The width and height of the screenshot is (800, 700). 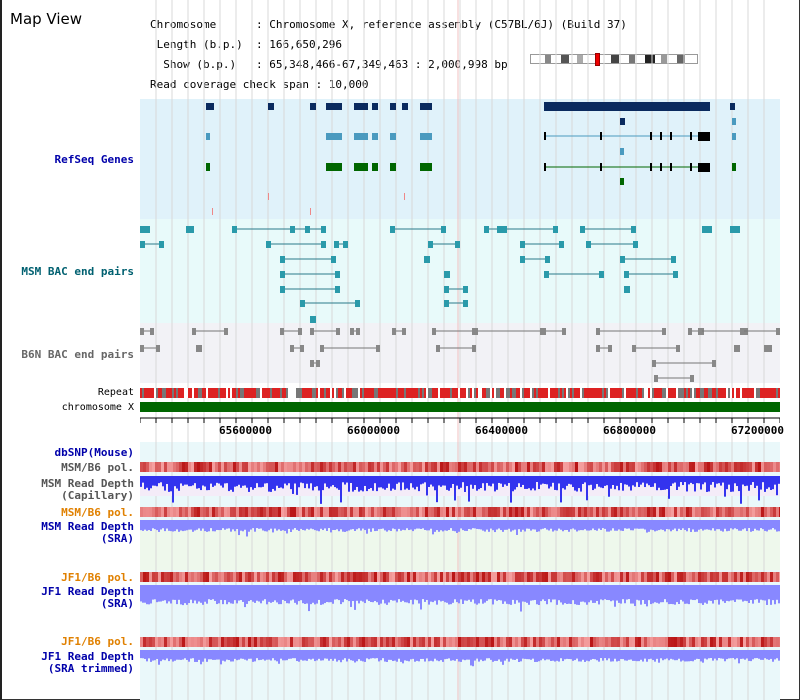 I want to click on track-label-b6n-bac: B6N BAC end pairs, so click(x=77, y=354).